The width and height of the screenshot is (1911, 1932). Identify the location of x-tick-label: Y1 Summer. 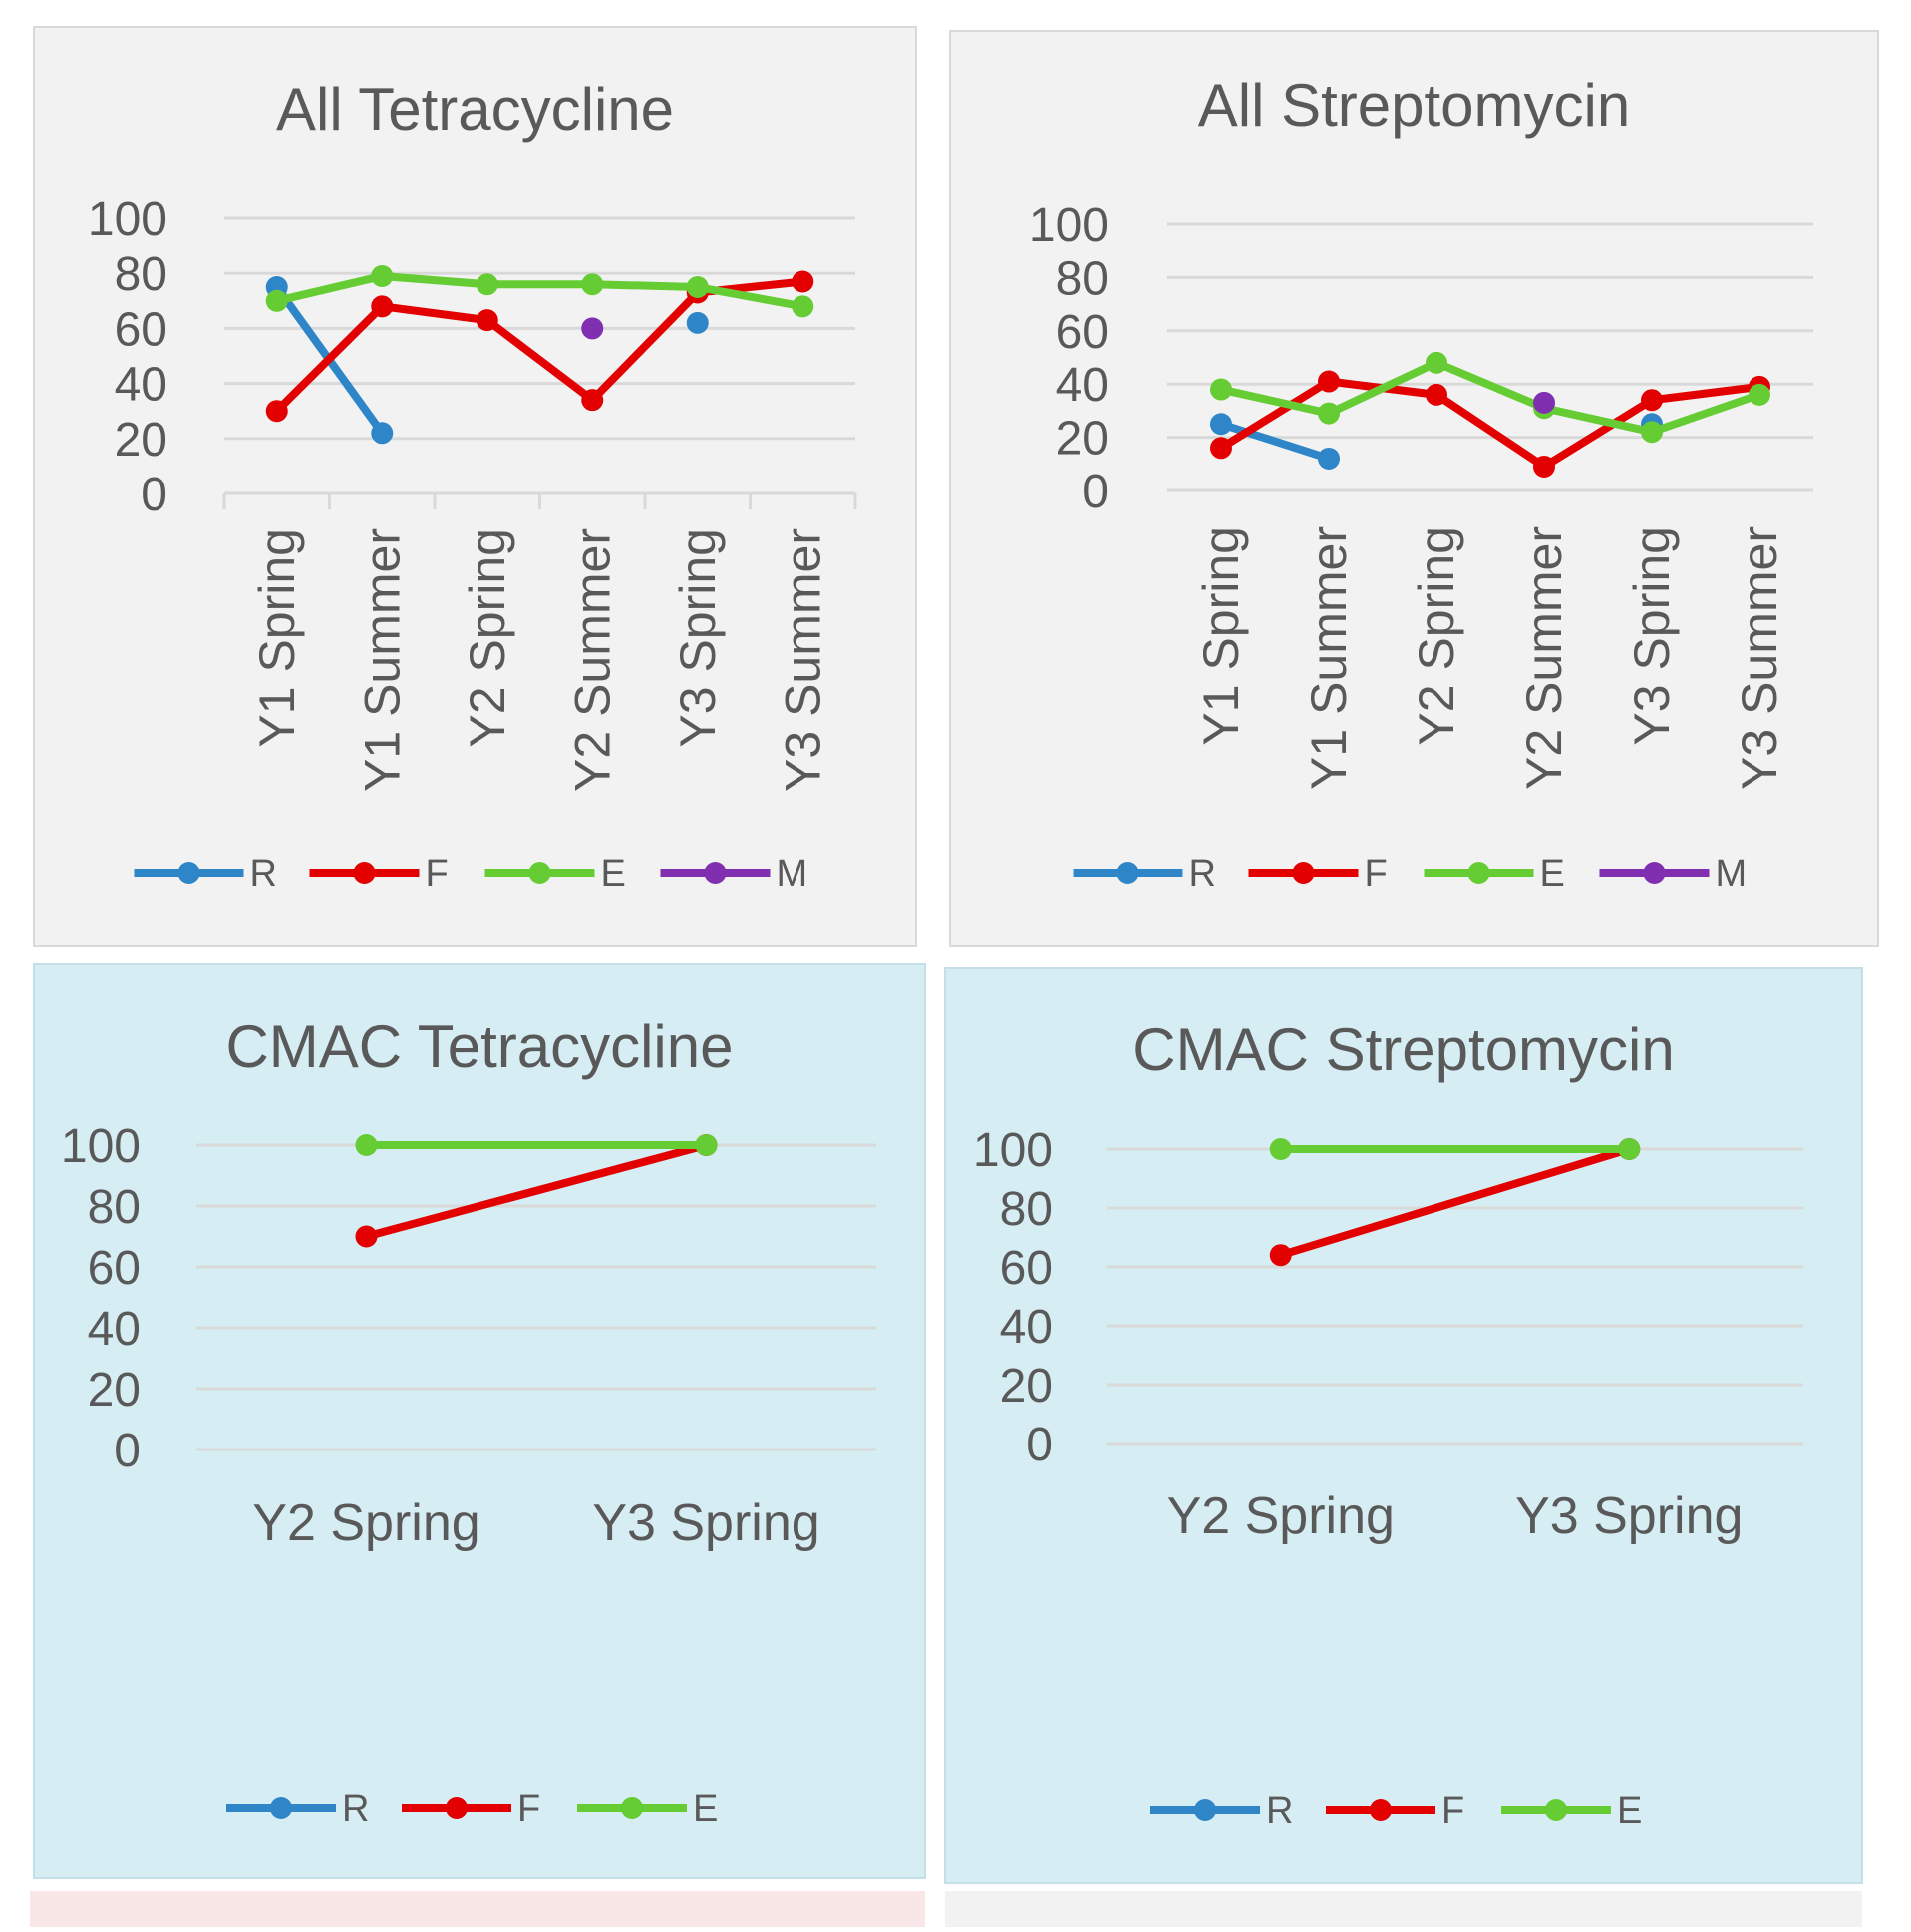
(382, 660).